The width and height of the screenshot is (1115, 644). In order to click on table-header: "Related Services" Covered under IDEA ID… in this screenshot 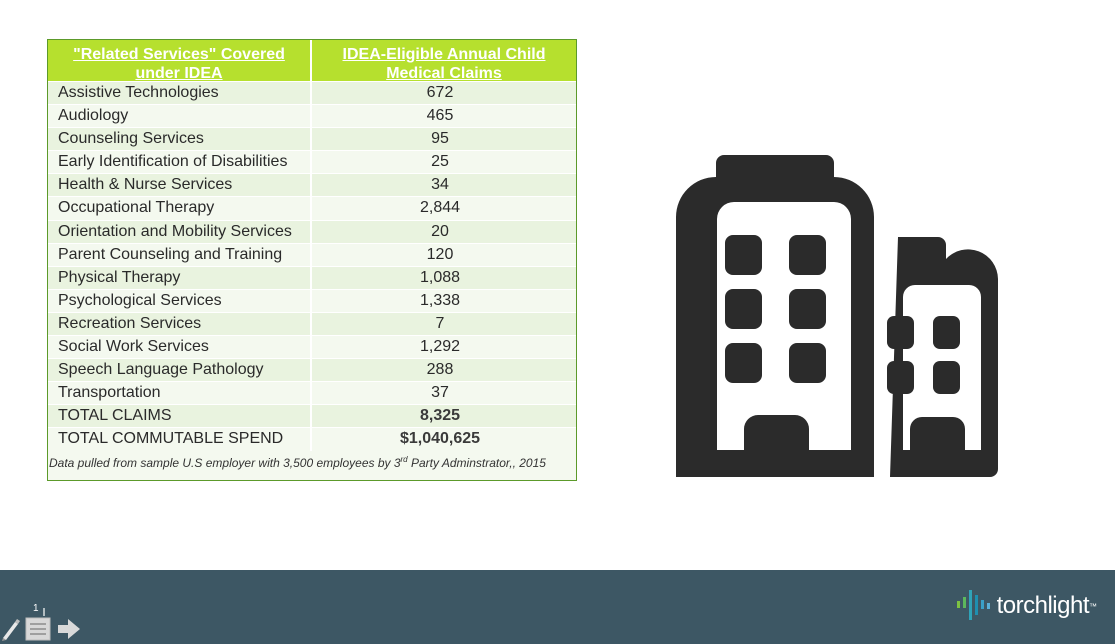, I will do `click(312, 60)`.